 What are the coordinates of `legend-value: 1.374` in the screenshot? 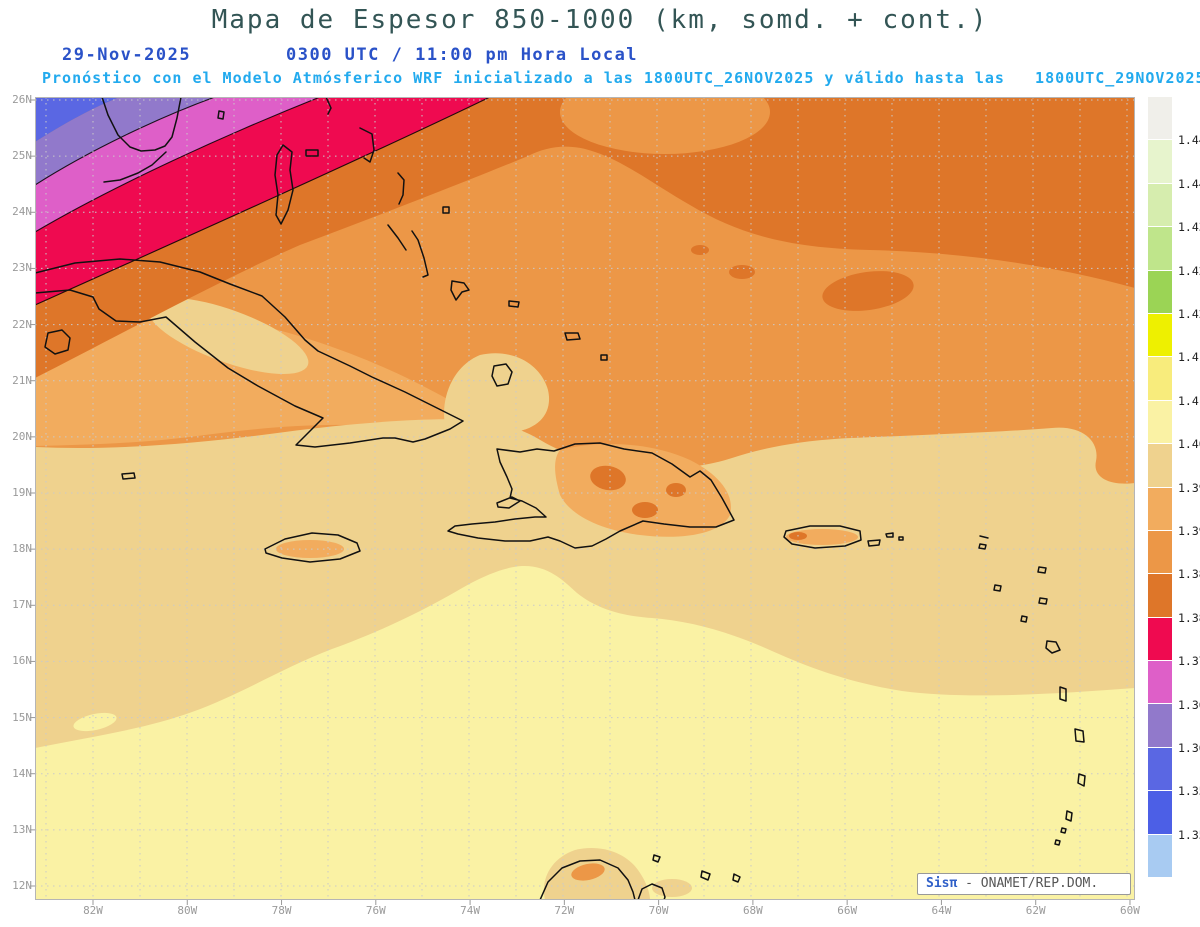 It's located at (1189, 661).